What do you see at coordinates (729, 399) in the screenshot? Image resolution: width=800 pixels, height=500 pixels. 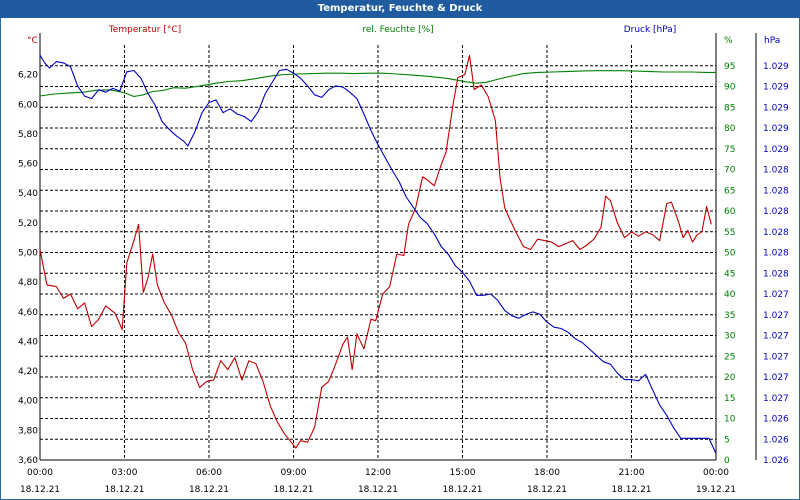 I see `humidity-tick: 15` at bounding box center [729, 399].